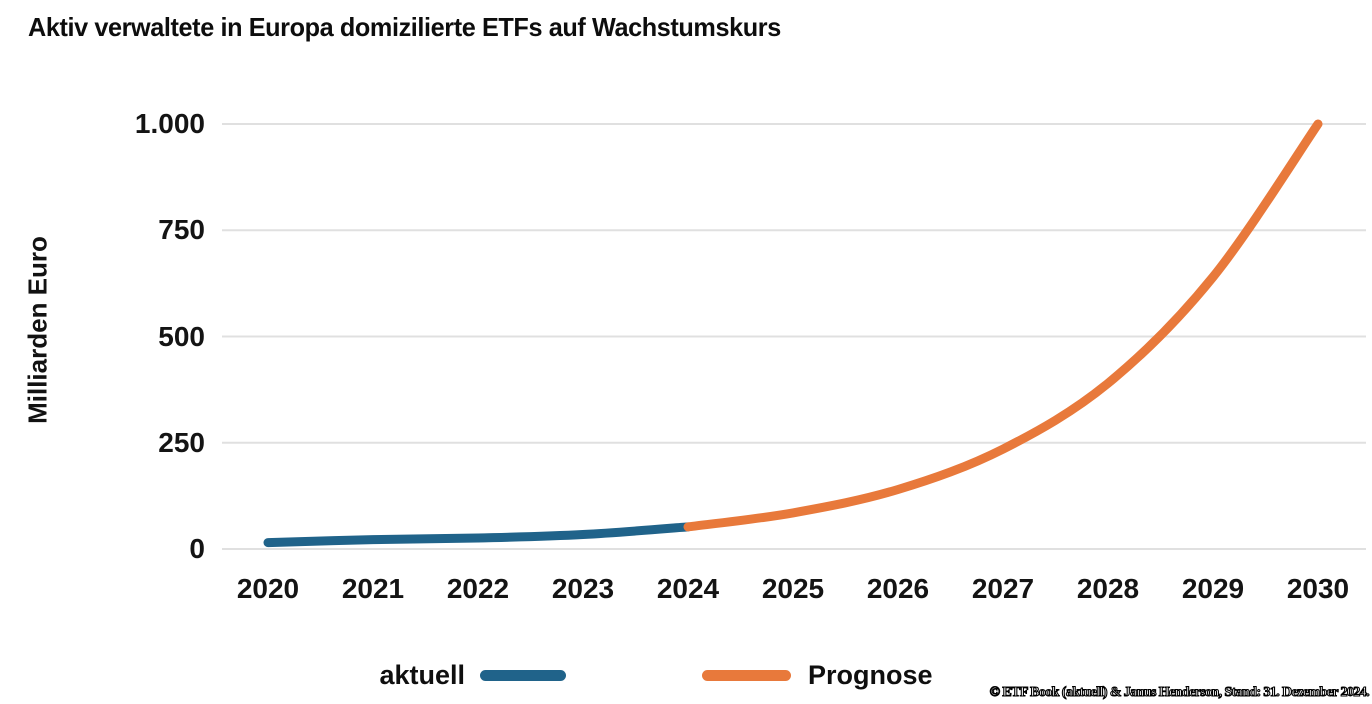 The width and height of the screenshot is (1372, 704). I want to click on legend-swatch-aktuell, so click(523, 675).